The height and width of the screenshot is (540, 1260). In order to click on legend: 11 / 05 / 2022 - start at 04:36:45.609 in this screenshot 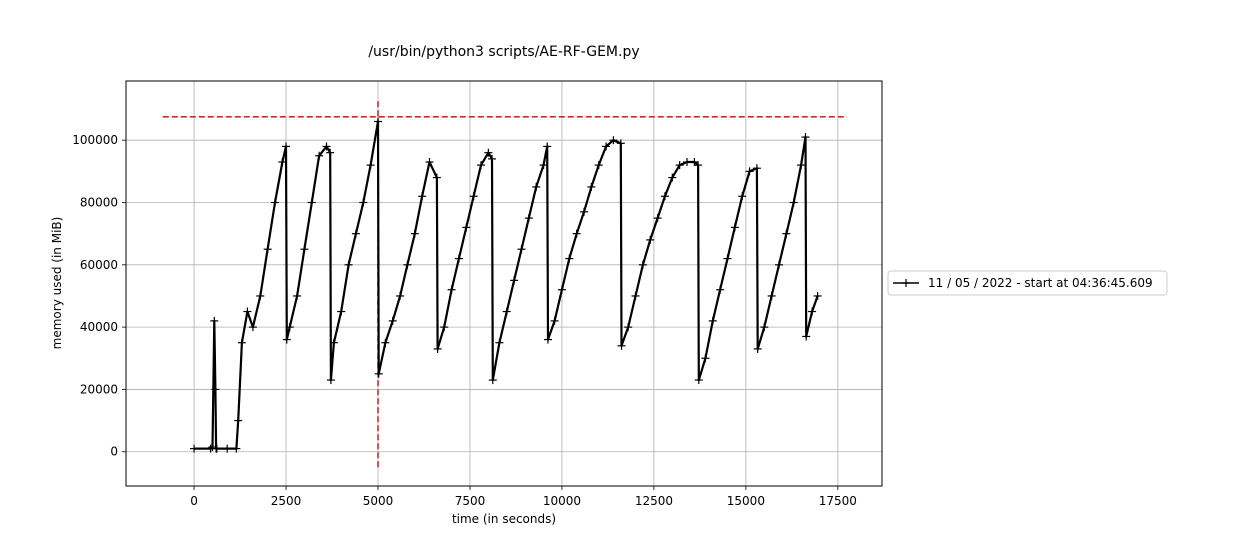, I will do `click(1027, 283)`.